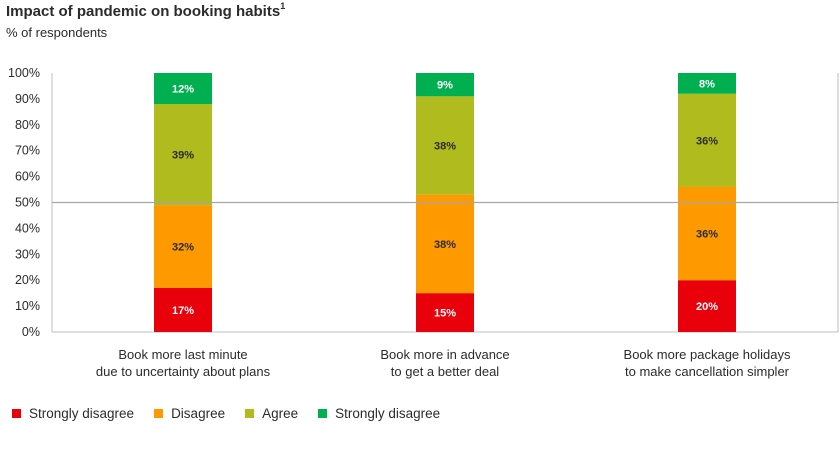  I want to click on chart-subtitle: % of respondents, so click(57, 32).